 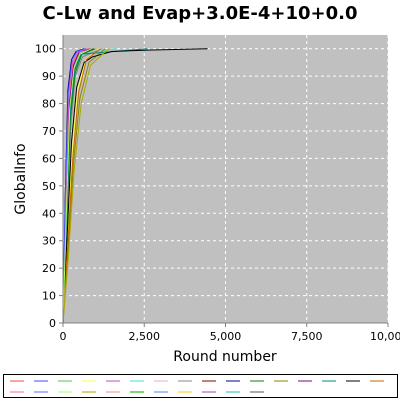 I want to click on x-tick-label: 5,000, so click(x=226, y=336).